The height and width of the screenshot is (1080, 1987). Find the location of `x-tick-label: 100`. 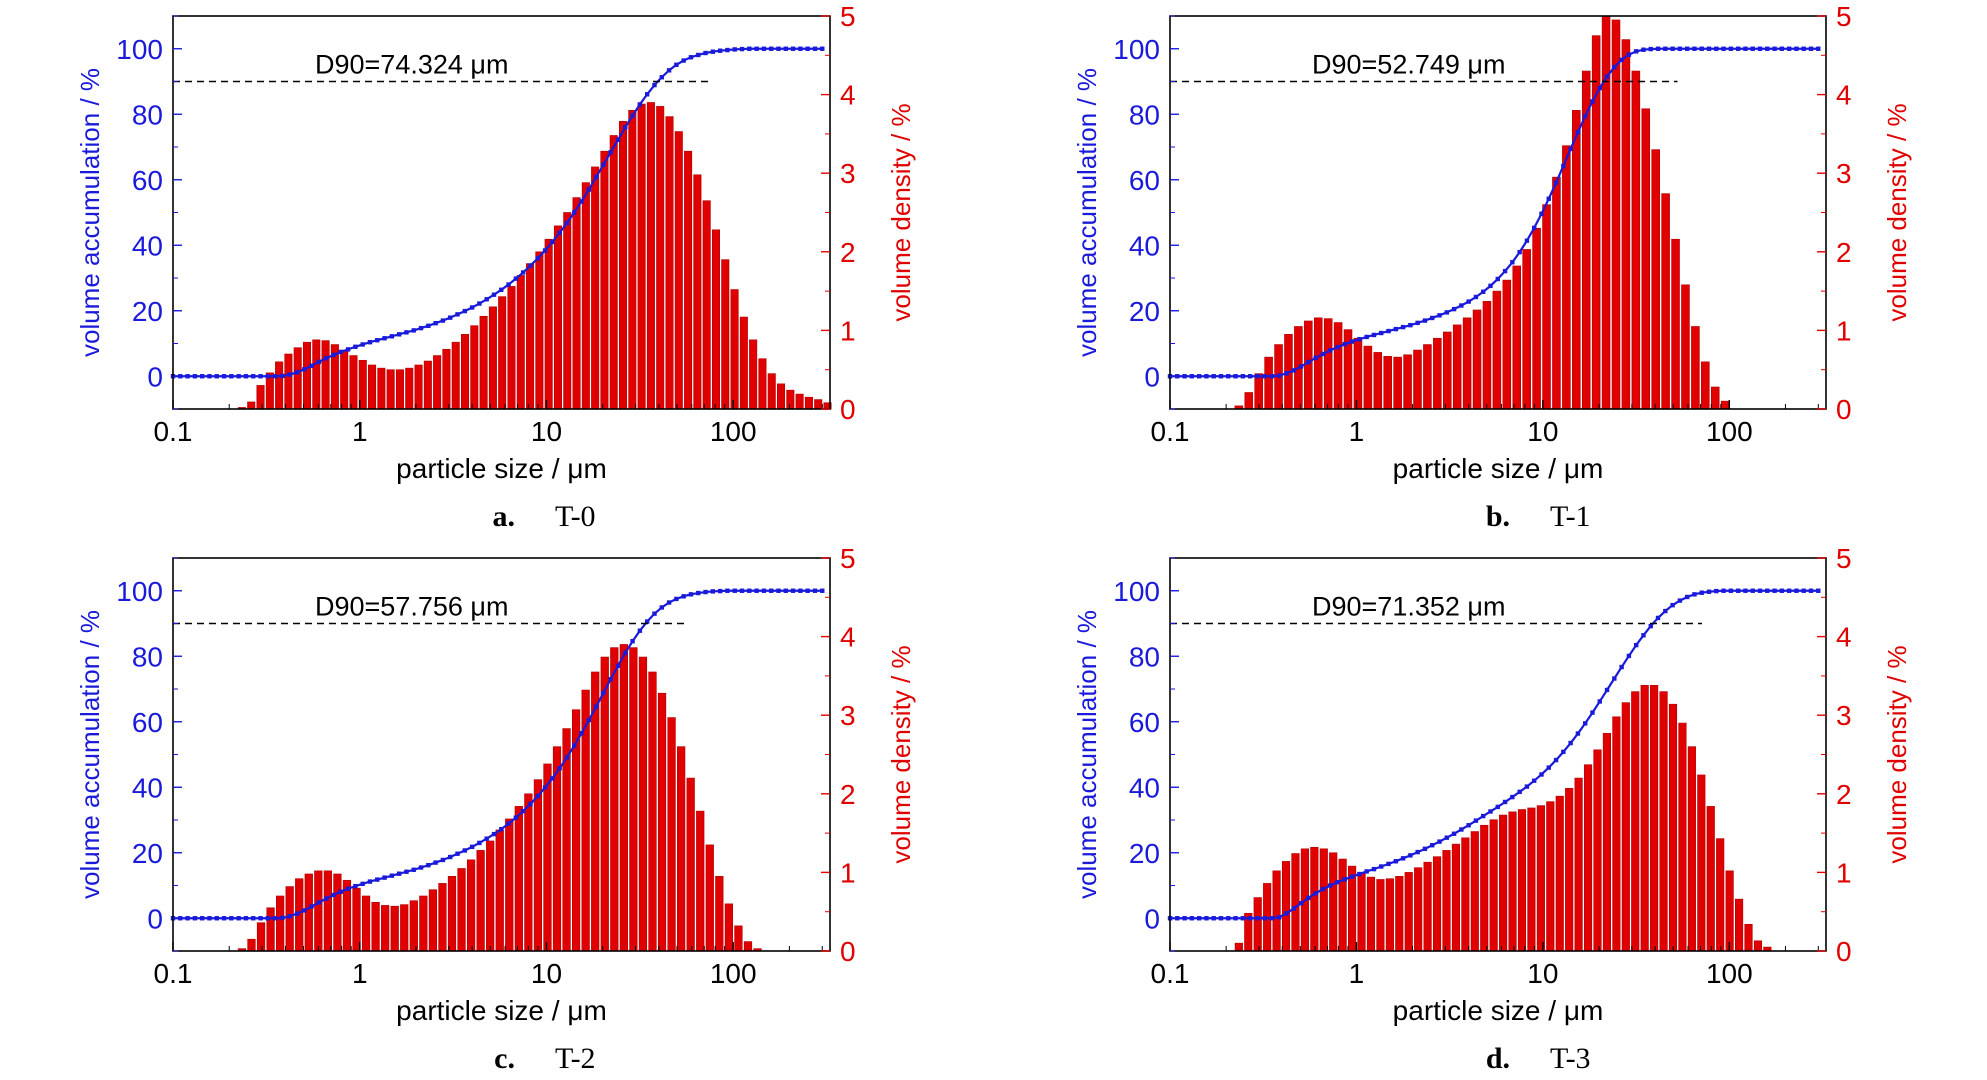

x-tick-label: 100 is located at coordinates (733, 973).